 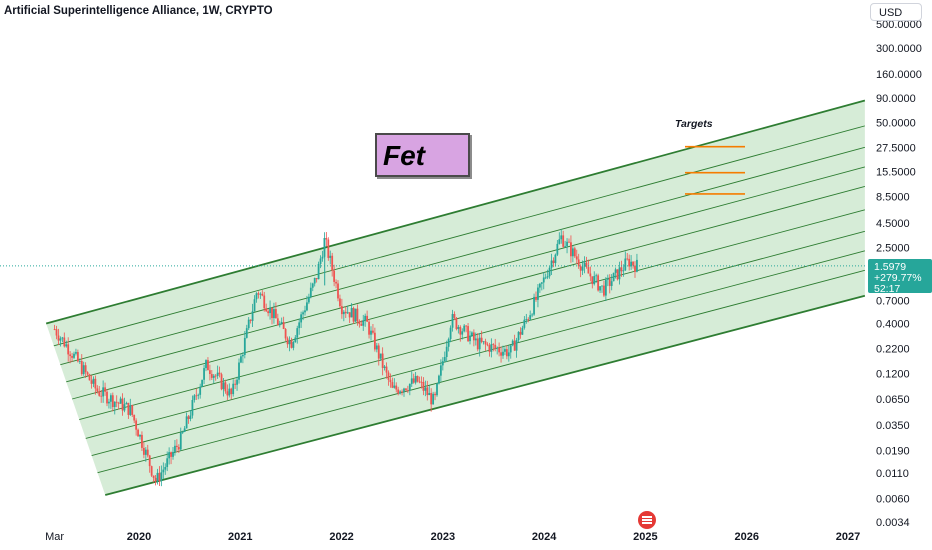 I want to click on time-axis: Mar 2020 2021 2022 2023 2024 2025 2026 2027, so click(x=452, y=537).